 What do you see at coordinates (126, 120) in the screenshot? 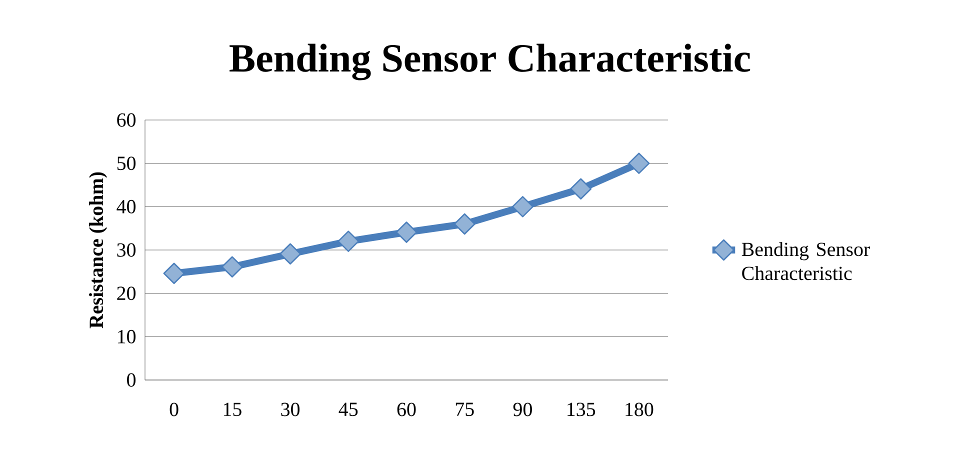
I see `y-tick-label: 60` at bounding box center [126, 120].